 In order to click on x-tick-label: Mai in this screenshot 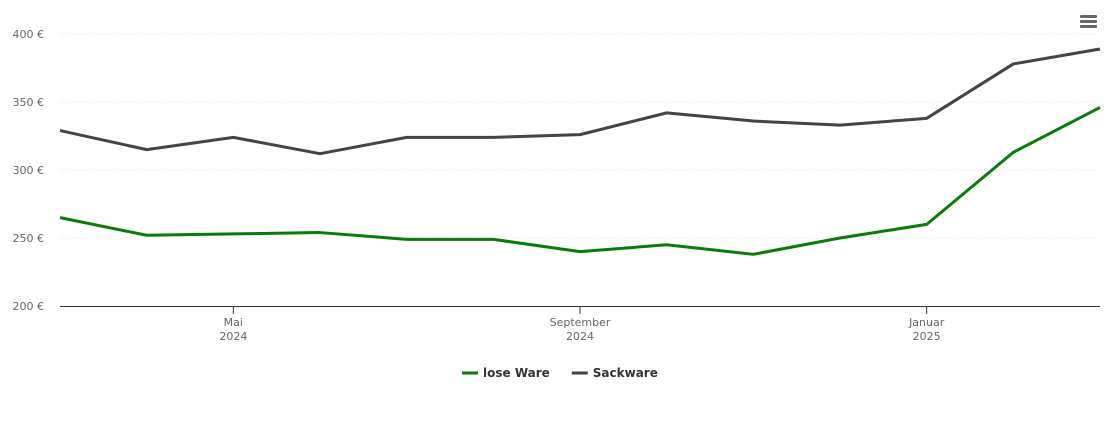, I will do `click(233, 322)`.